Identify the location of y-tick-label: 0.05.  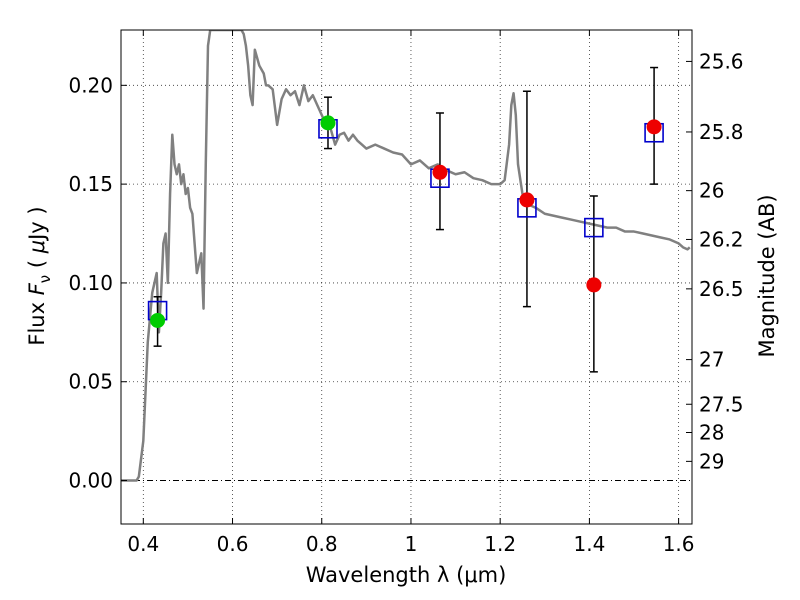
(90, 382).